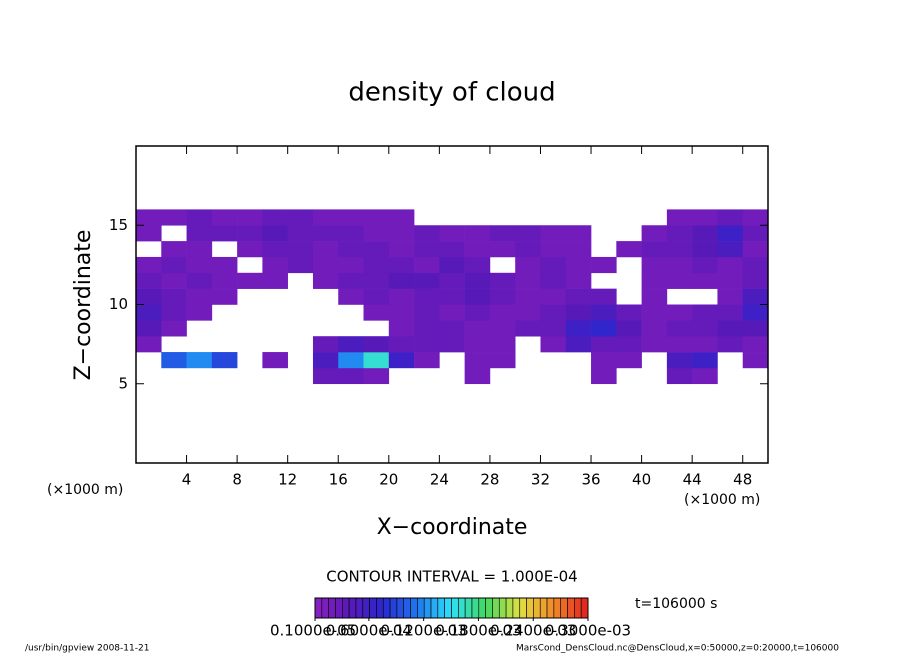 The width and height of the screenshot is (904, 654). I want to click on colorbar-tick-label: 0.3000e-03, so click(588, 631).